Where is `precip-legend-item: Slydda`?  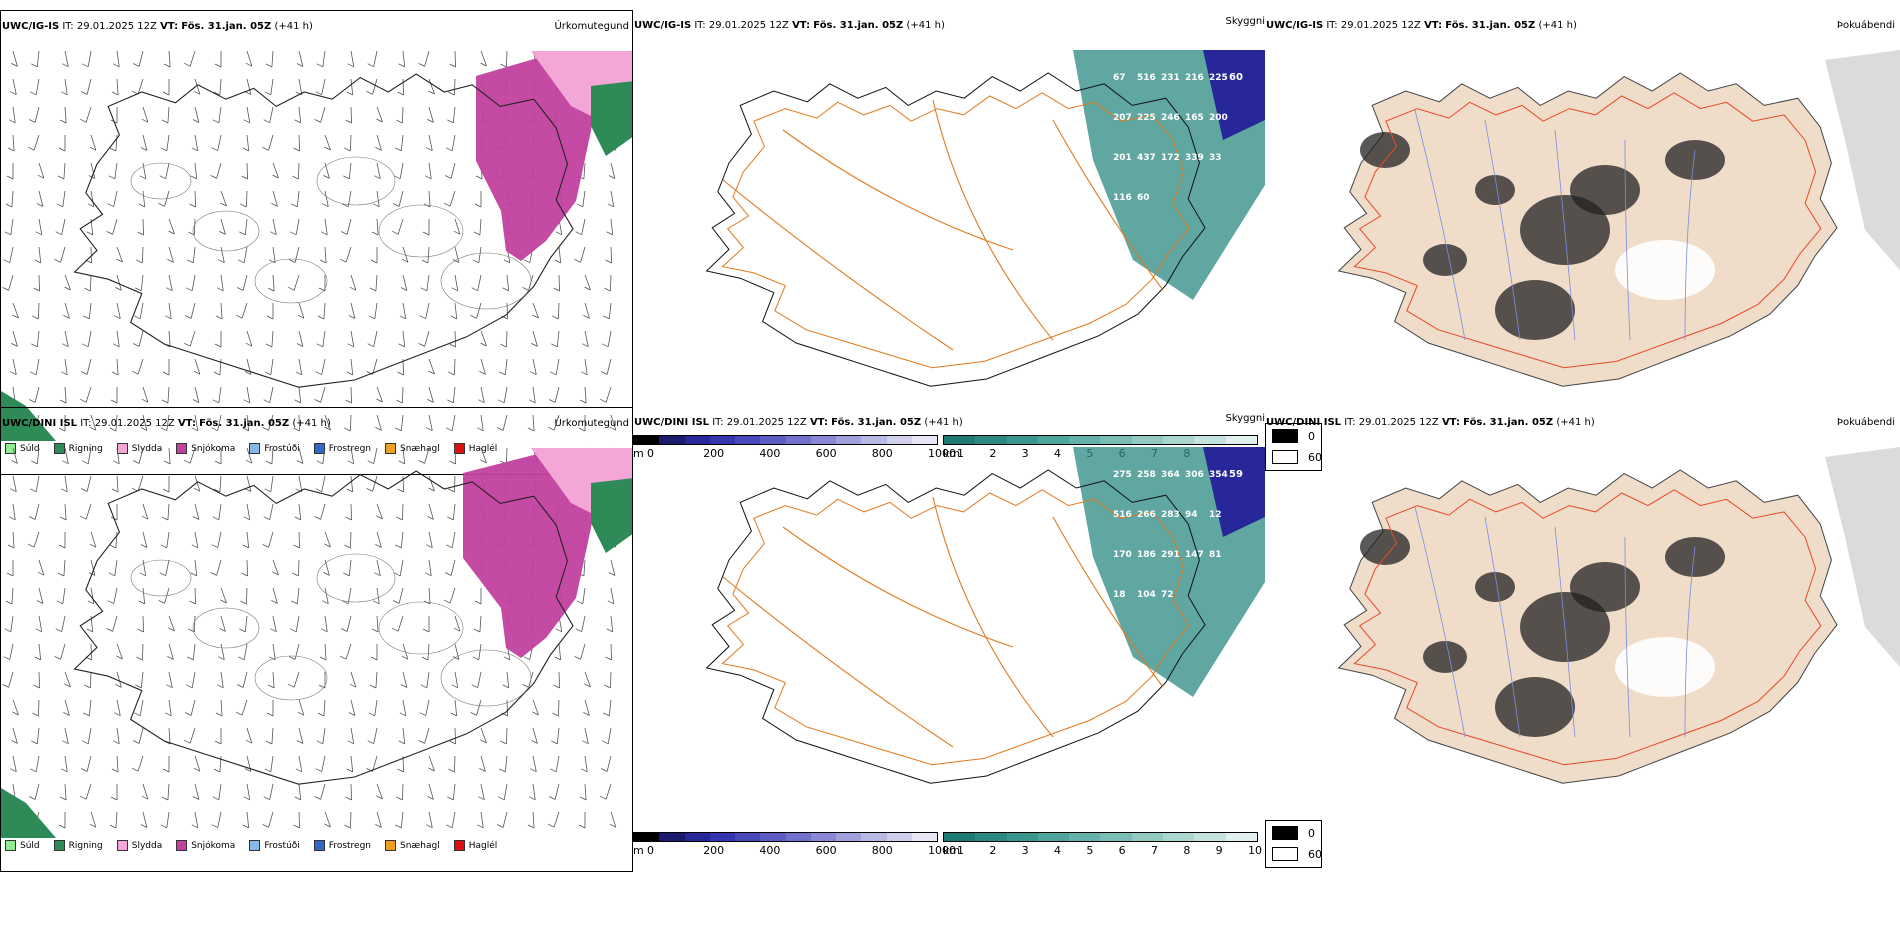 precip-legend-item: Slydda is located at coordinates (139, 845).